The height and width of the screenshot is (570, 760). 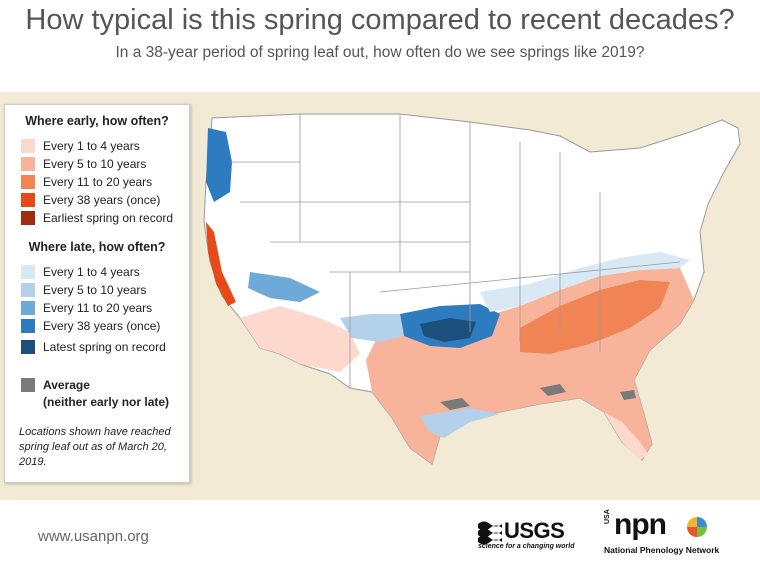 What do you see at coordinates (460, 423) in the screenshot?
I see `late-region-gulf-coast` at bounding box center [460, 423].